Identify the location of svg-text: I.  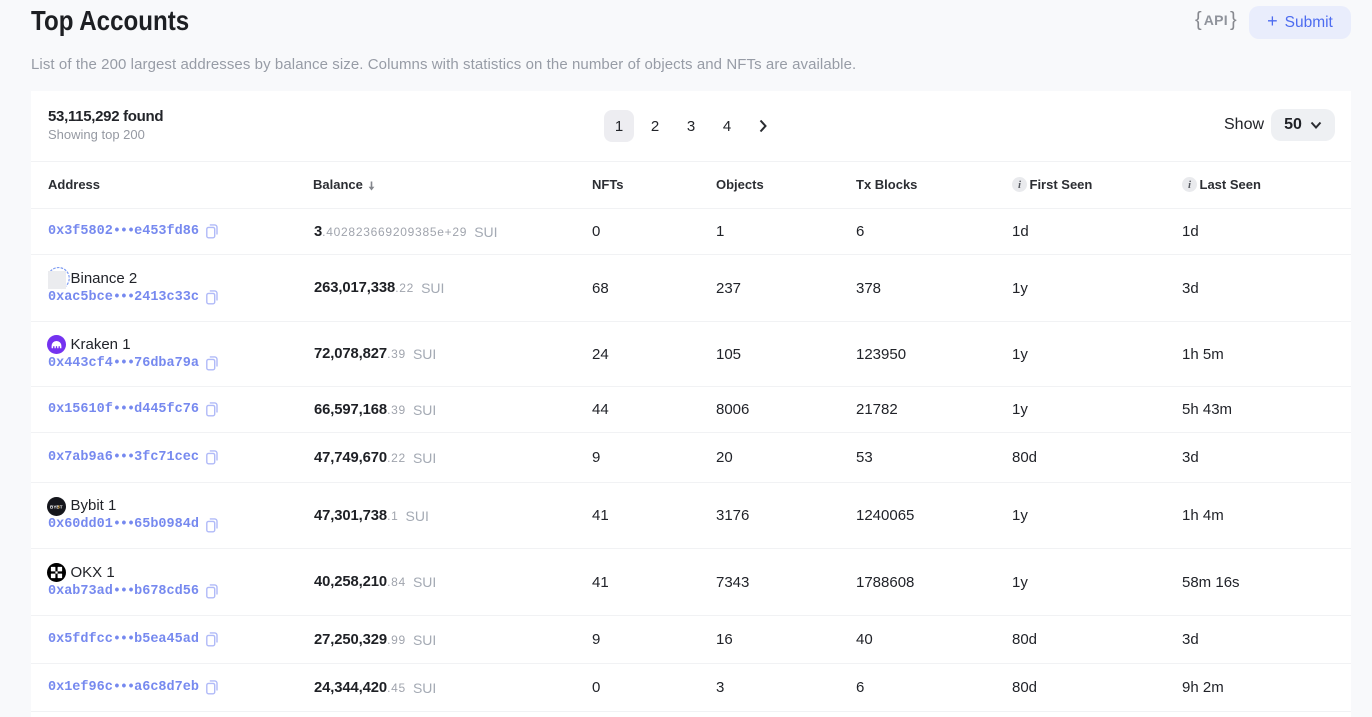
(58, 506).